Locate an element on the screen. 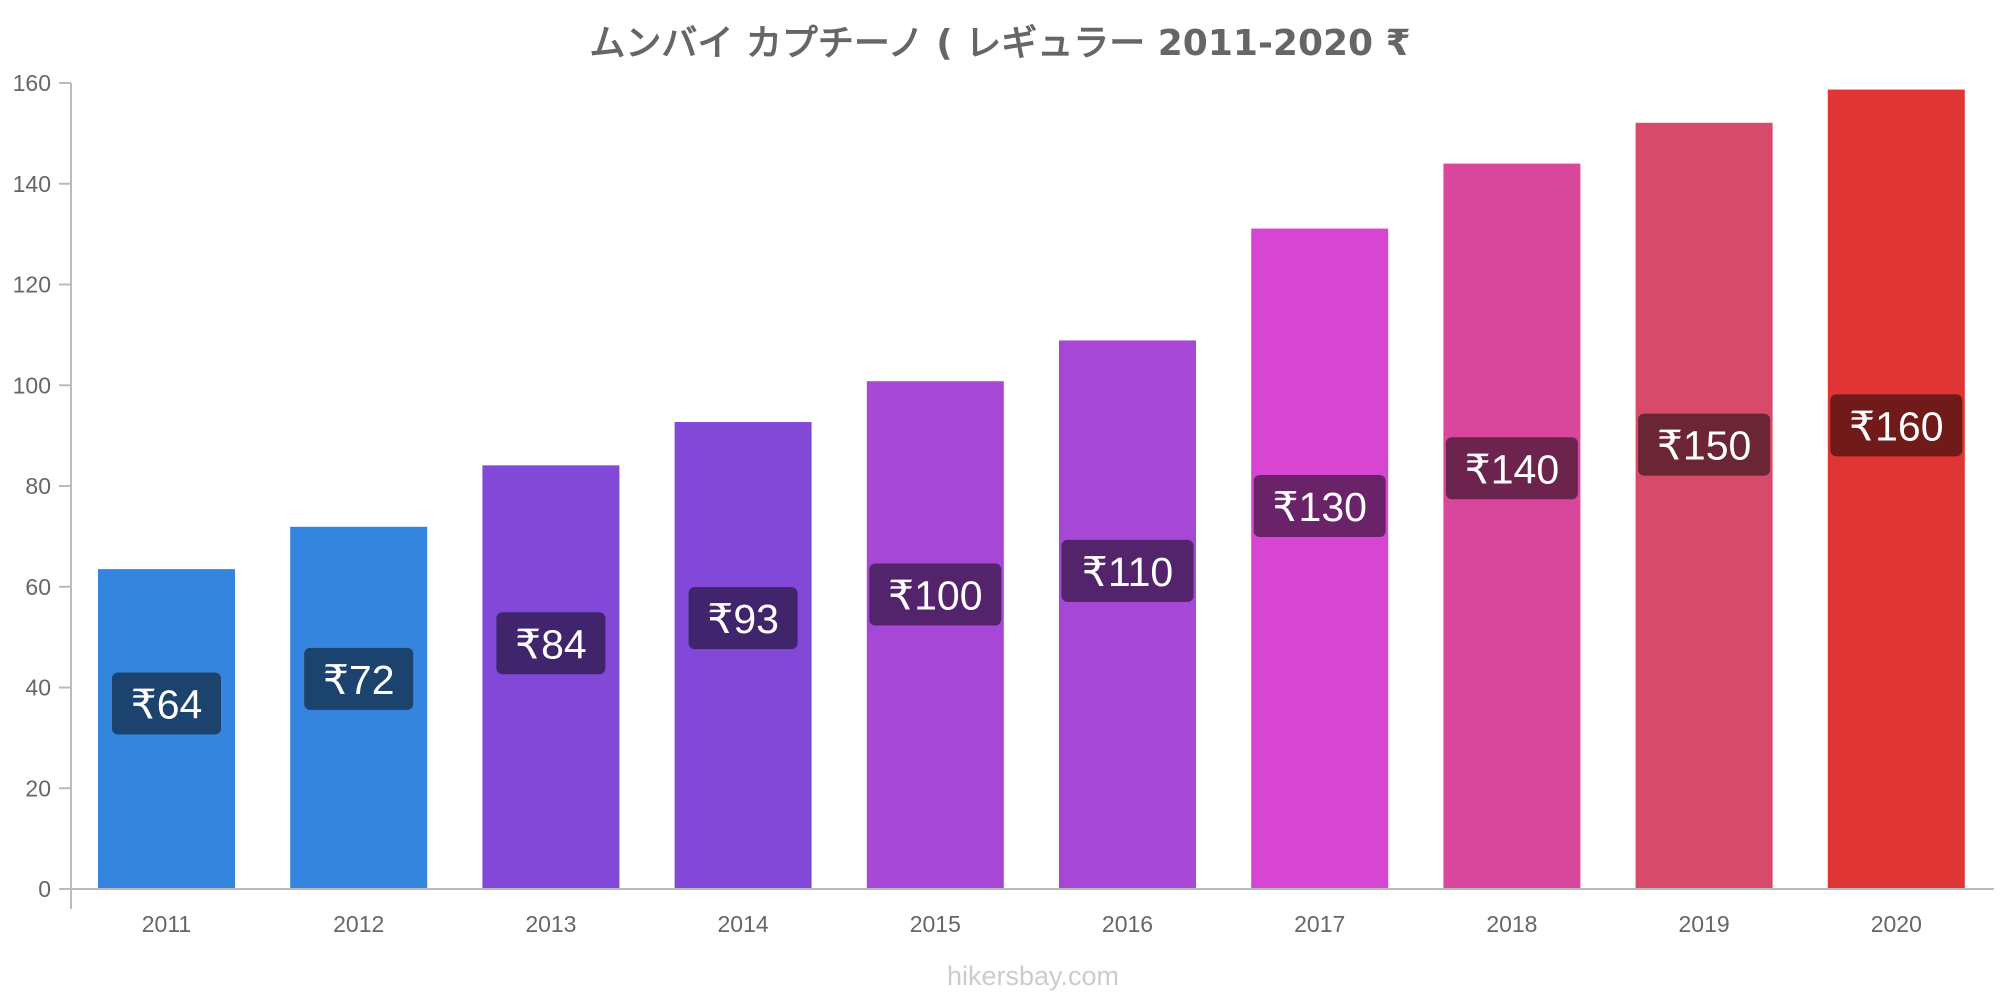 The image size is (2000, 1000). y-tick-label: 120 is located at coordinates (32, 285).